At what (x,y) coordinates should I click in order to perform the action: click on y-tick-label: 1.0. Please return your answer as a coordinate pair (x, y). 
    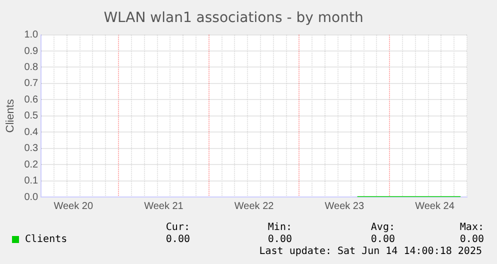
    Looking at the image, I should click on (31, 35).